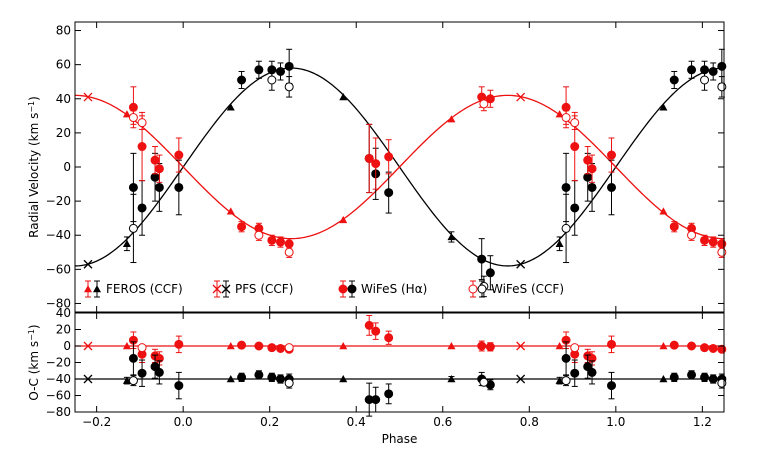  Describe the element at coordinates (142, 348) in the screenshot. I see `o-c-open-secondary-point` at that location.